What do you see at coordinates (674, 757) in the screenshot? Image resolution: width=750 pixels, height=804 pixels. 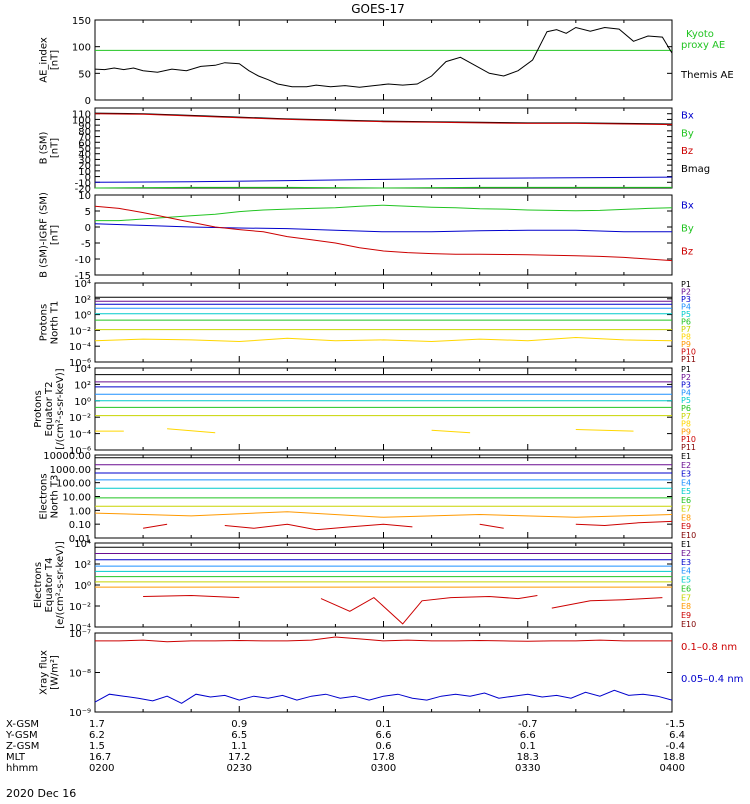 I see `ephemeris-value: 18.8` at bounding box center [674, 757].